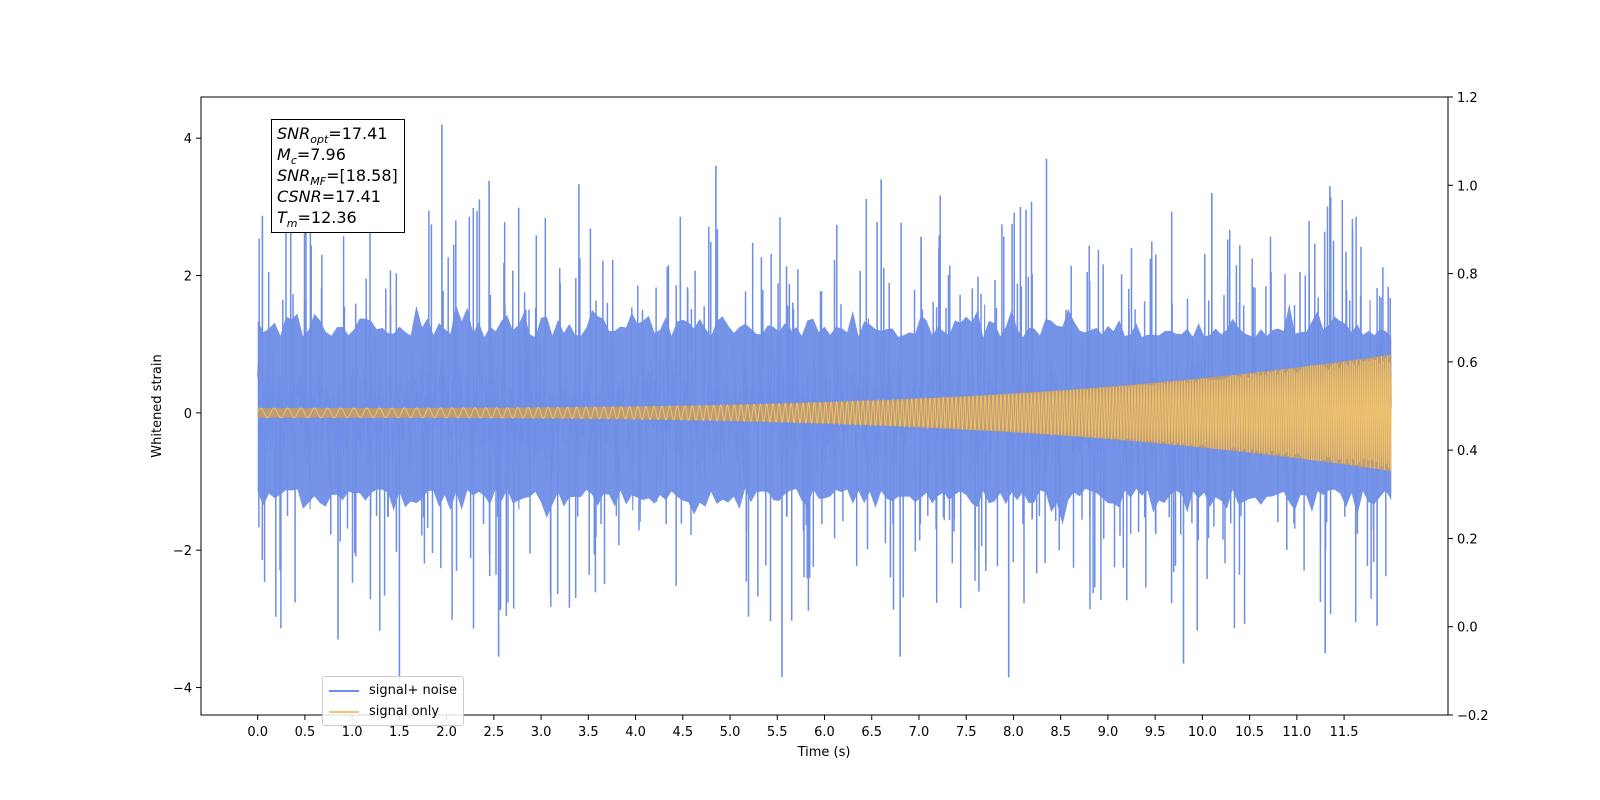  Describe the element at coordinates (824, 413) in the screenshot. I see `series-signal-only-line` at that location.